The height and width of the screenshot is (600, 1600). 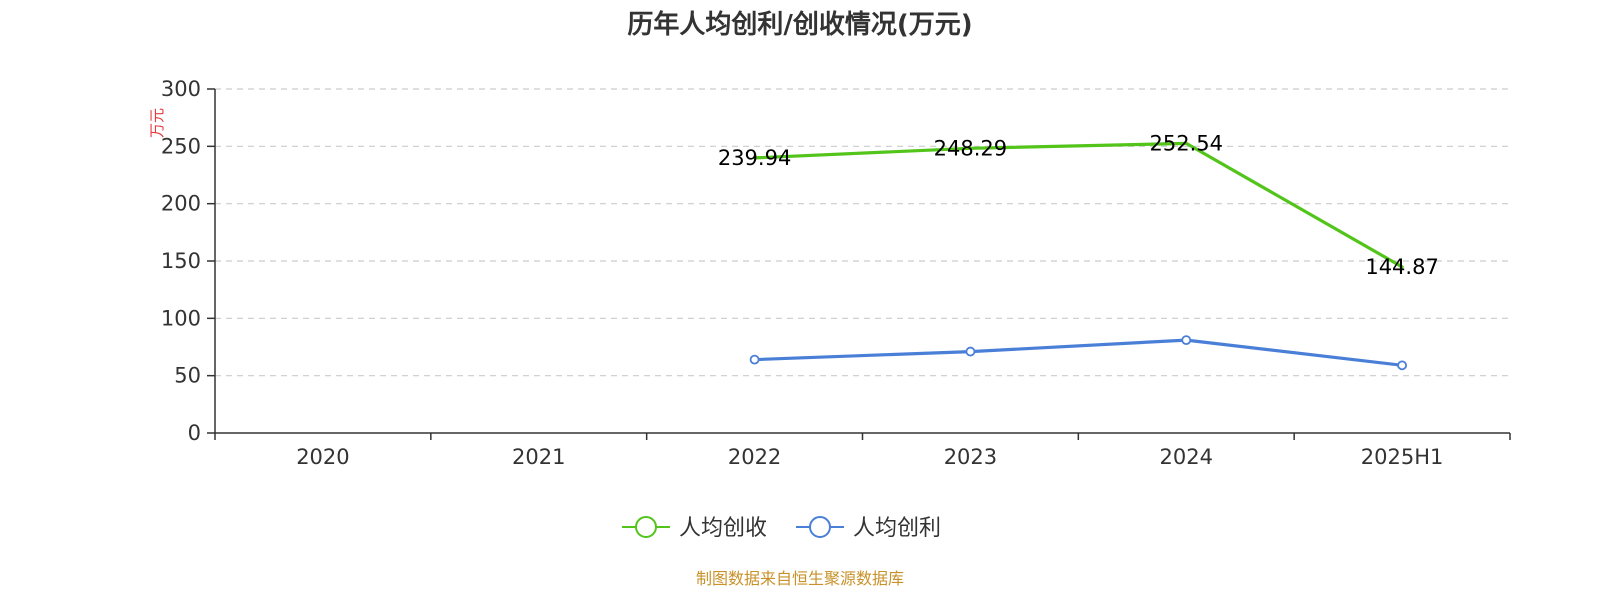 I want to click on data-label: 248.29, so click(x=970, y=148).